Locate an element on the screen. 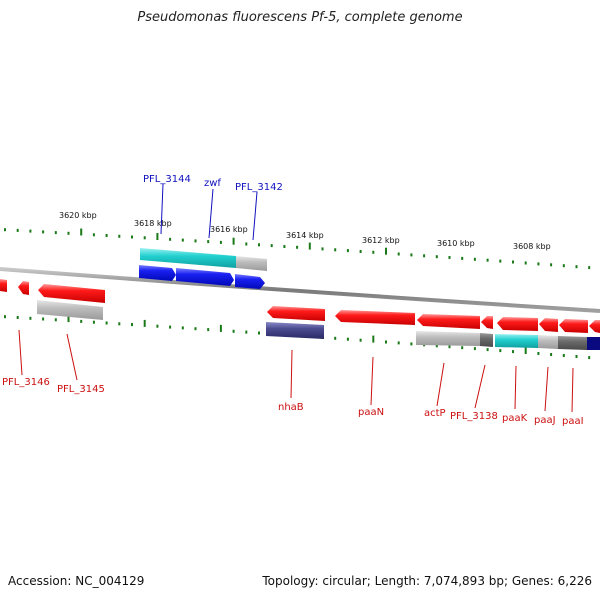 This screenshot has height=600, width=600. gene-actP is located at coordinates (487, 322).